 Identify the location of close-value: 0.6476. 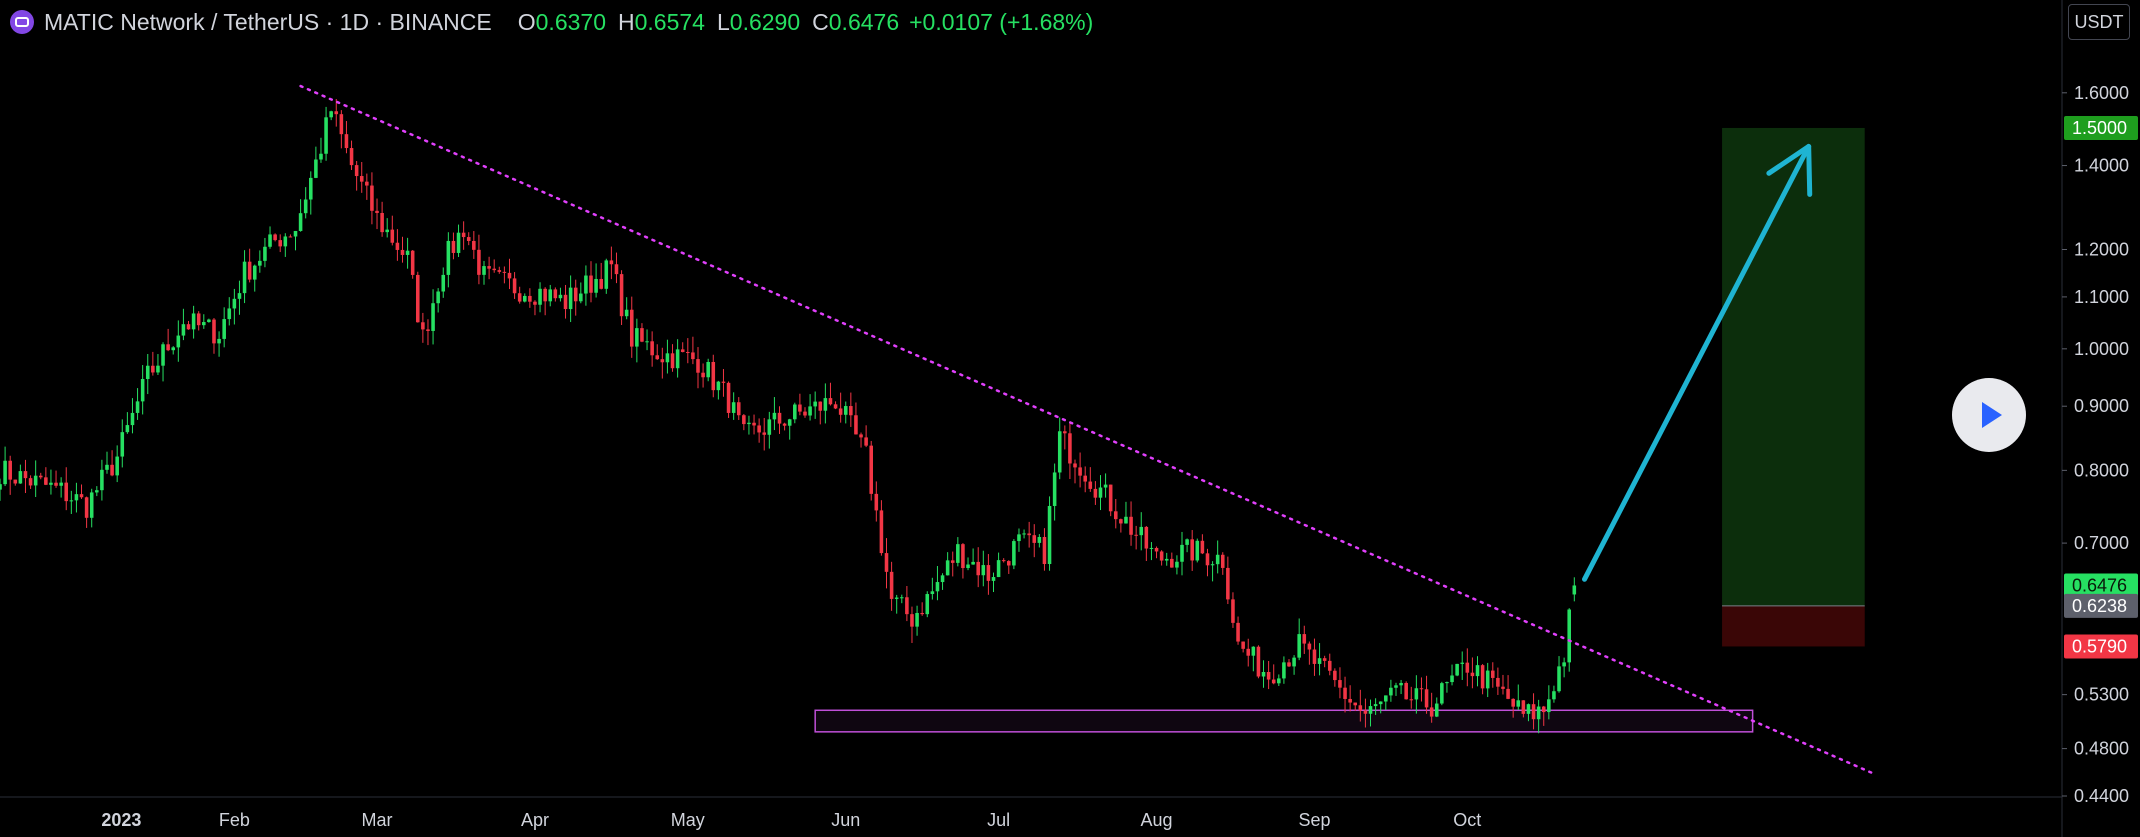
(864, 21).